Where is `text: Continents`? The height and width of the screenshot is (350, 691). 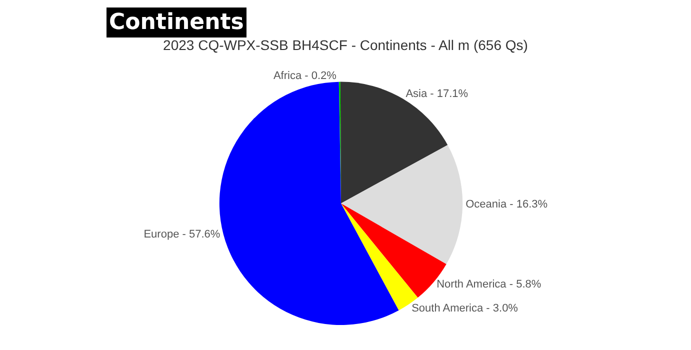 text: Continents is located at coordinates (176, 22).